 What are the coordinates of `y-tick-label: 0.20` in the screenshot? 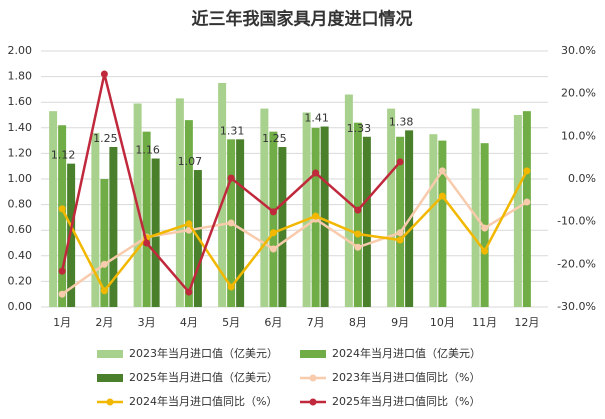 It's located at (20, 280).